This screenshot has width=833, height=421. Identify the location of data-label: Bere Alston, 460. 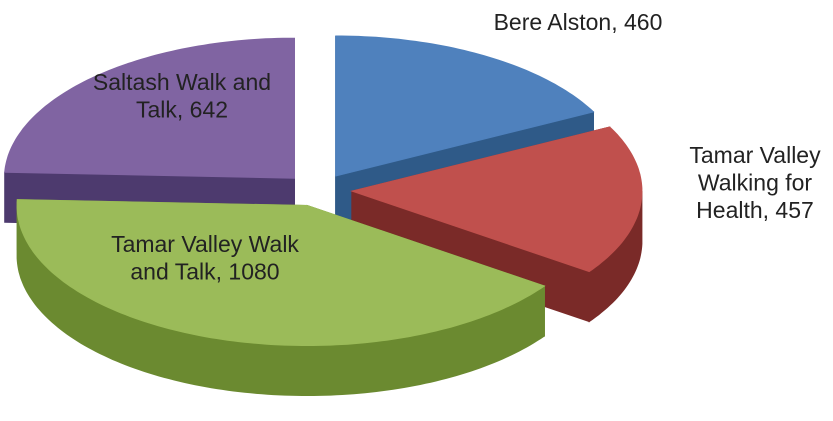
(578, 22).